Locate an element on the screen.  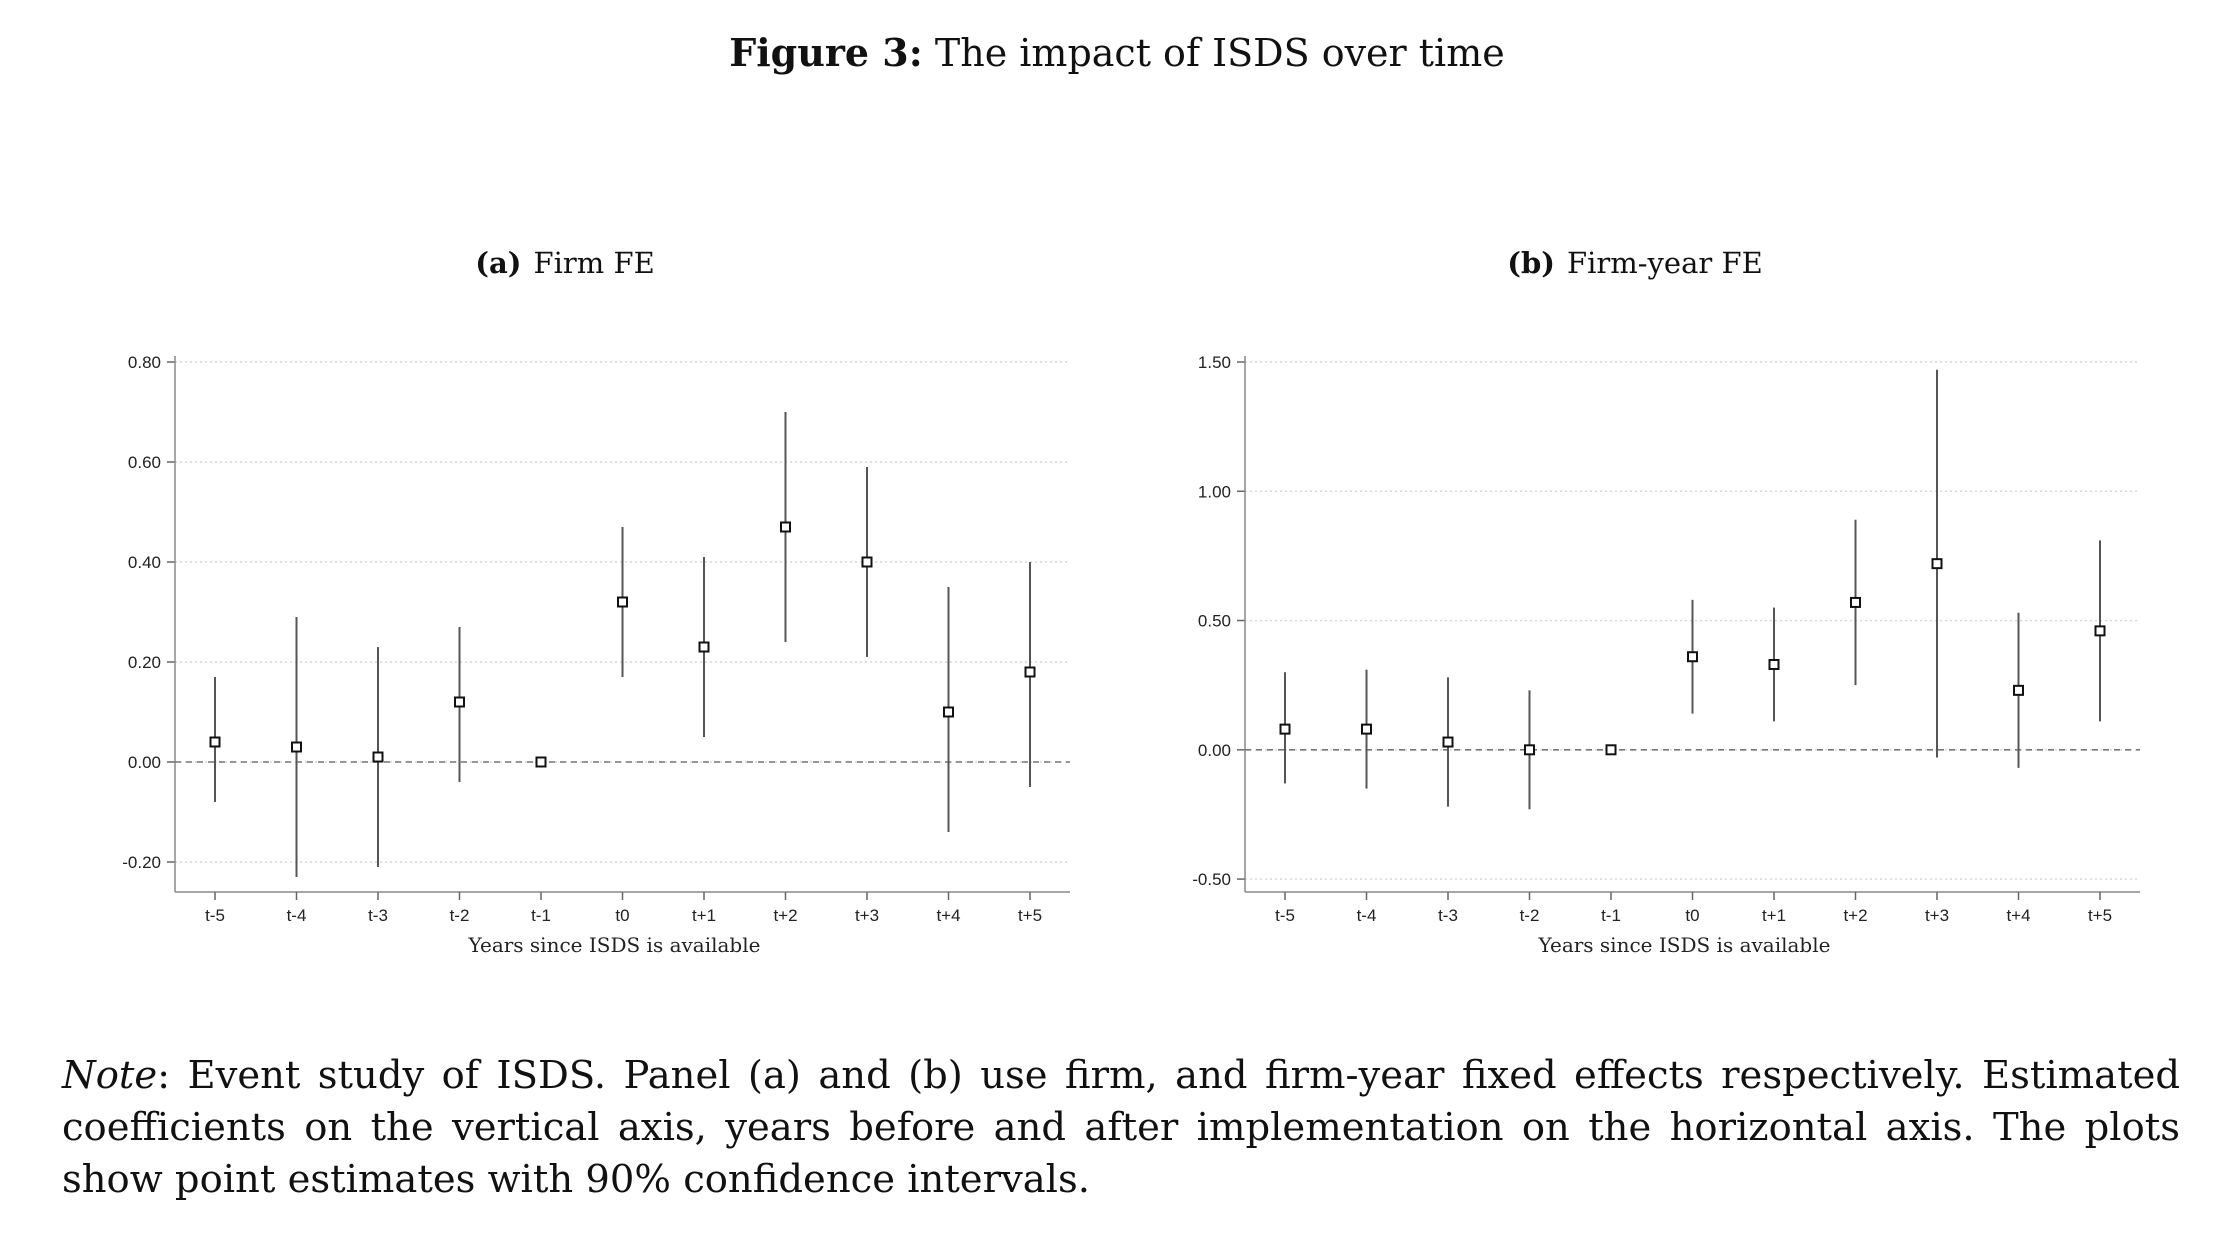
y-tick-label: 0.50 is located at coordinates (1214, 621).